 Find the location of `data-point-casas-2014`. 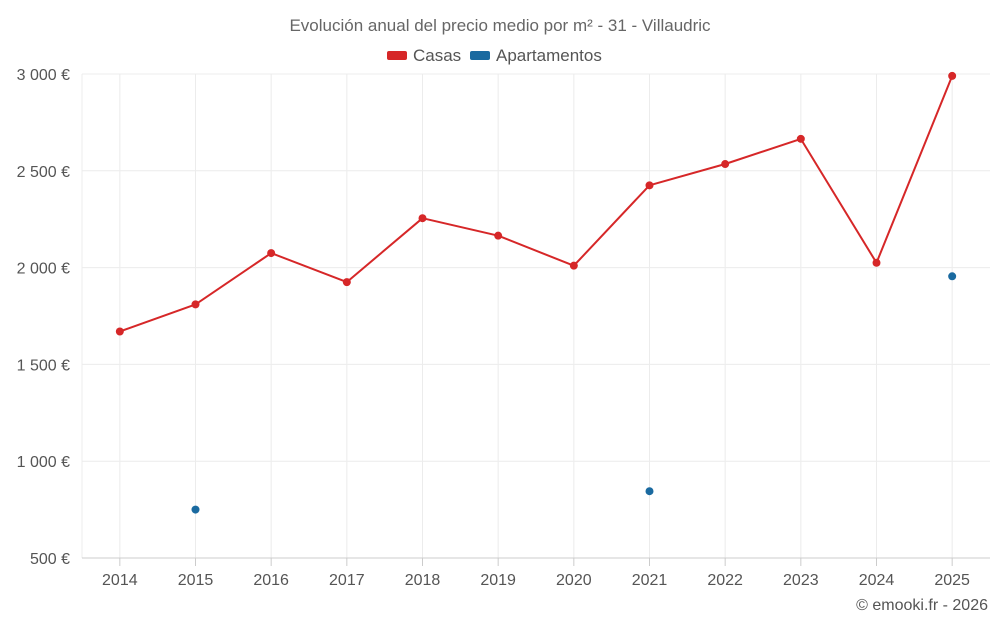

data-point-casas-2014 is located at coordinates (119, 331).